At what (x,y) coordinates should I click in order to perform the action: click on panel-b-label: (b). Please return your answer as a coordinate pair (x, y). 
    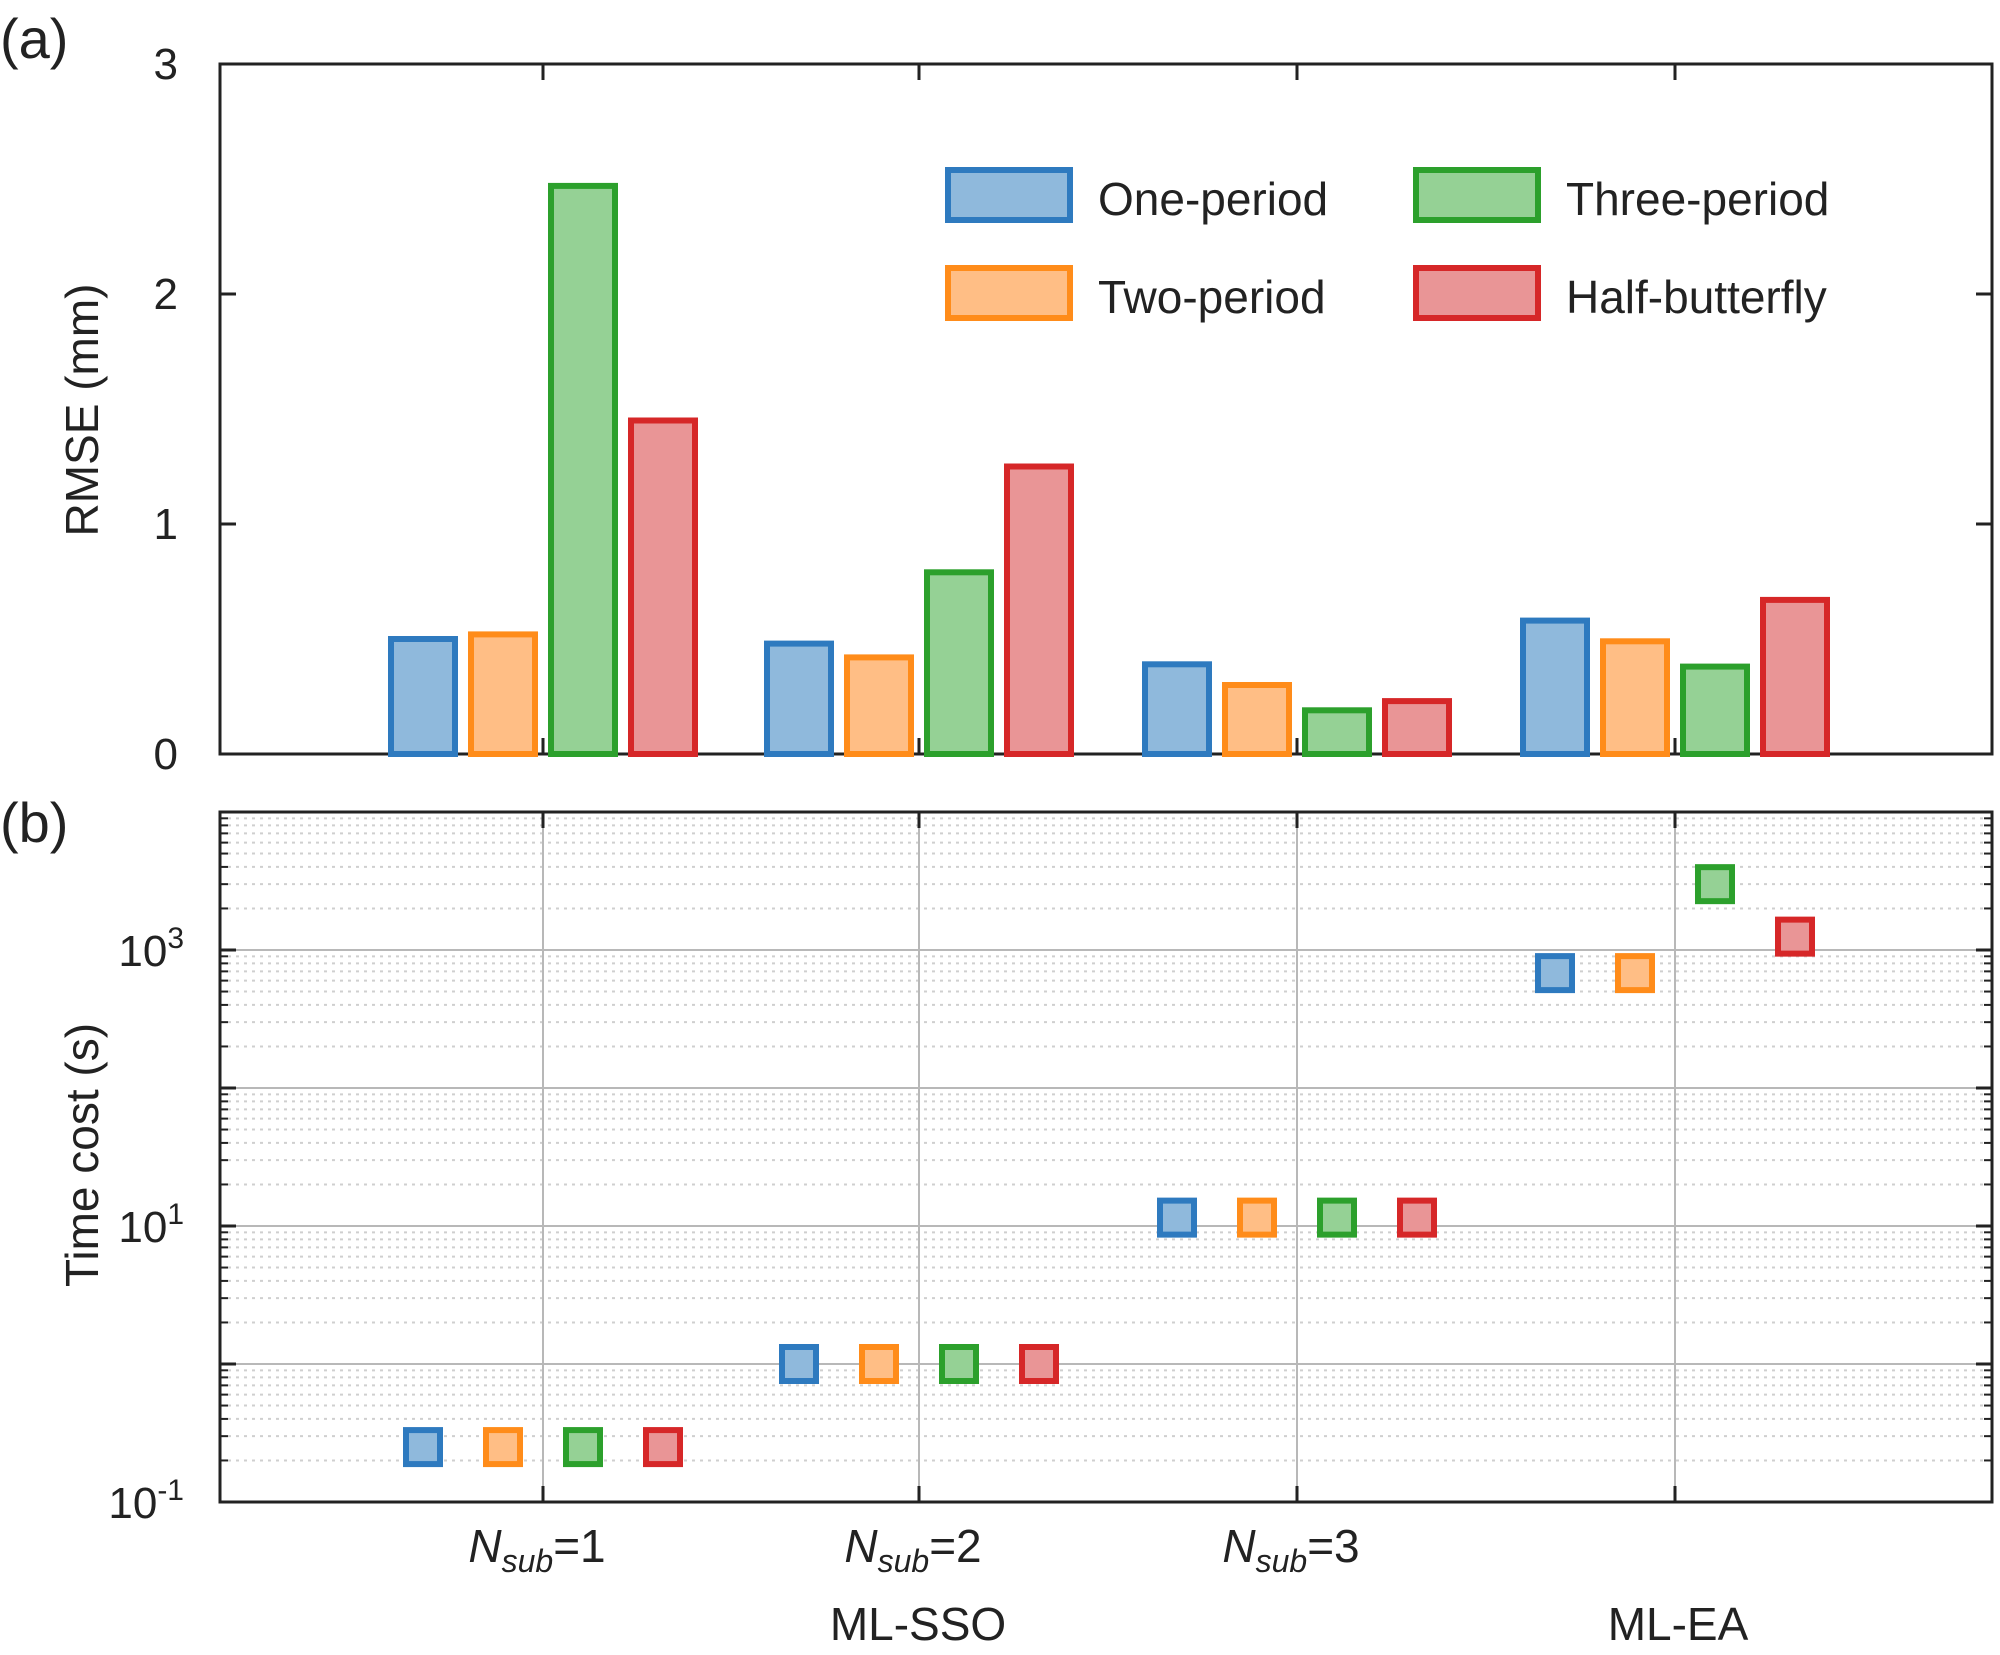
    Looking at the image, I should click on (34, 822).